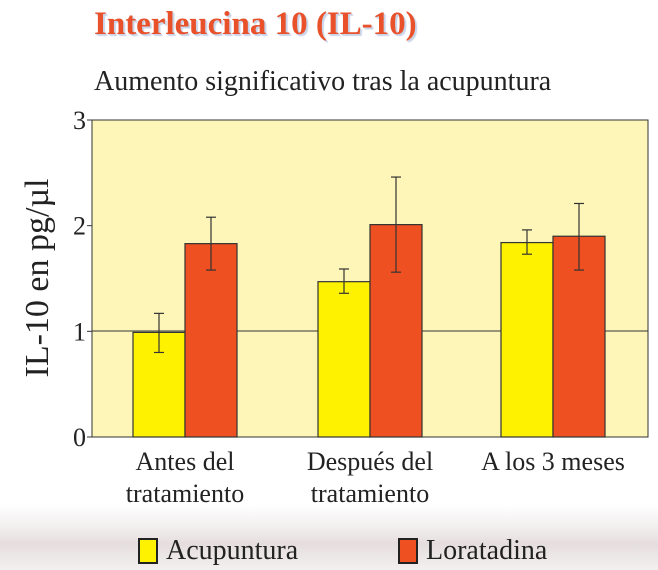 This screenshot has height=570, width=658. What do you see at coordinates (79, 437) in the screenshot?
I see `y-tick-label: 0` at bounding box center [79, 437].